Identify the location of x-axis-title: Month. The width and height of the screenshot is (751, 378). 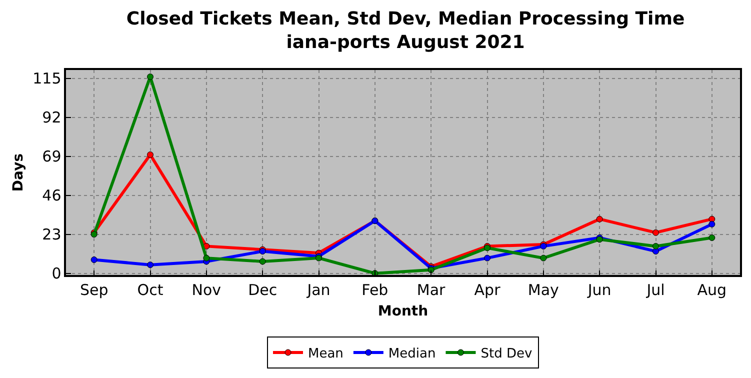
(403, 312).